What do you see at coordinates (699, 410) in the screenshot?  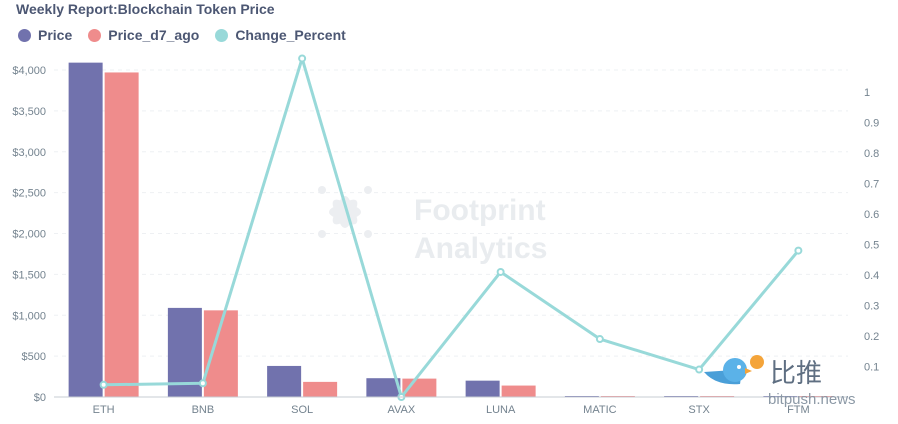 I see `x-tick-label: STX` at bounding box center [699, 410].